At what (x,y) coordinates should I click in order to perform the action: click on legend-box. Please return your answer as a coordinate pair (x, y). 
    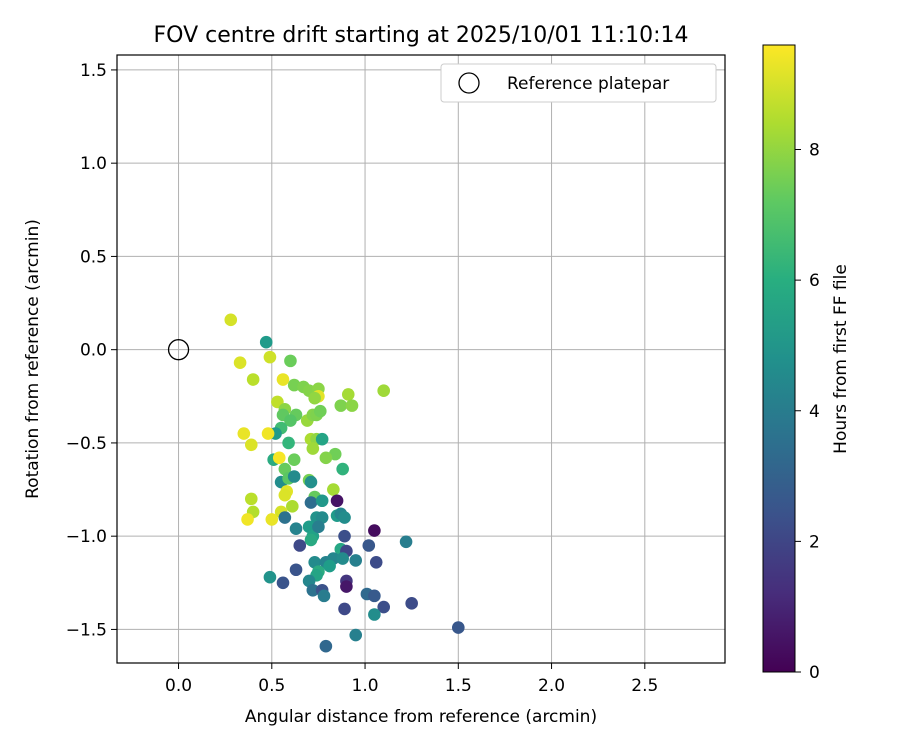
    Looking at the image, I should click on (578, 83).